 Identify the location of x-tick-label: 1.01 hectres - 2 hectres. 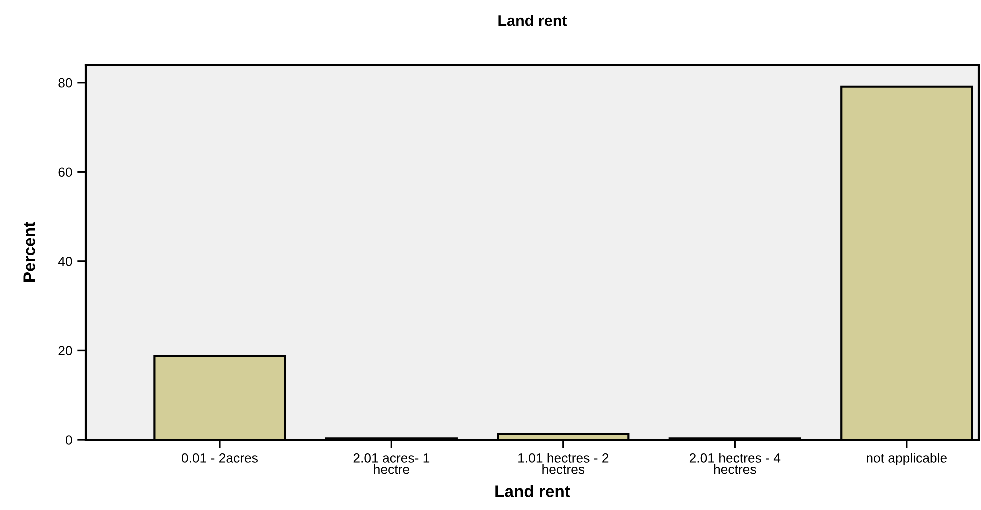
(563, 463).